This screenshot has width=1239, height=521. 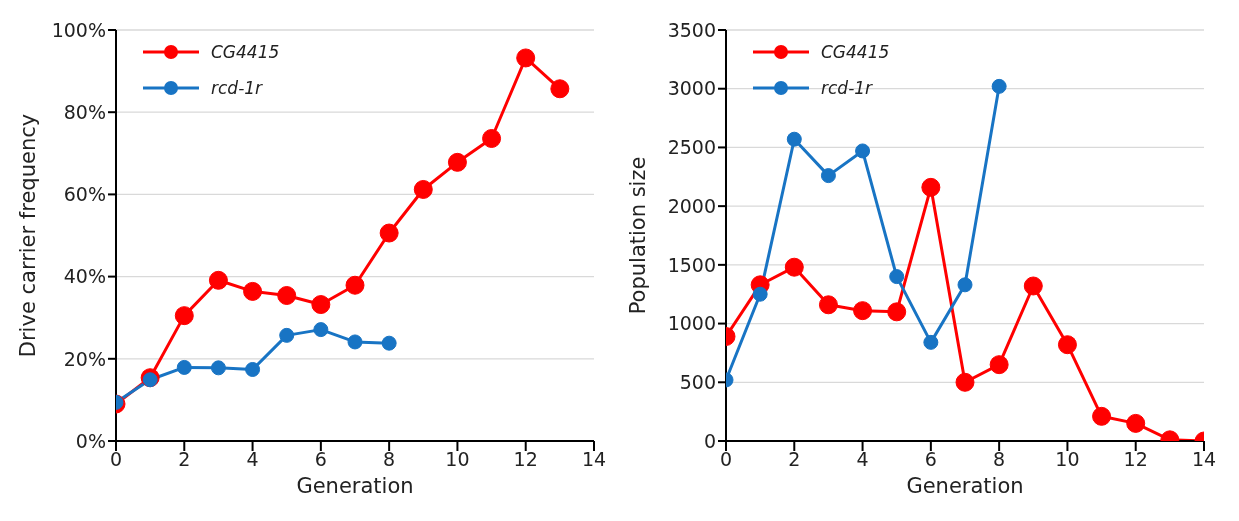 What do you see at coordinates (84, 111) in the screenshot?
I see `y-tick-label: 80%` at bounding box center [84, 111].